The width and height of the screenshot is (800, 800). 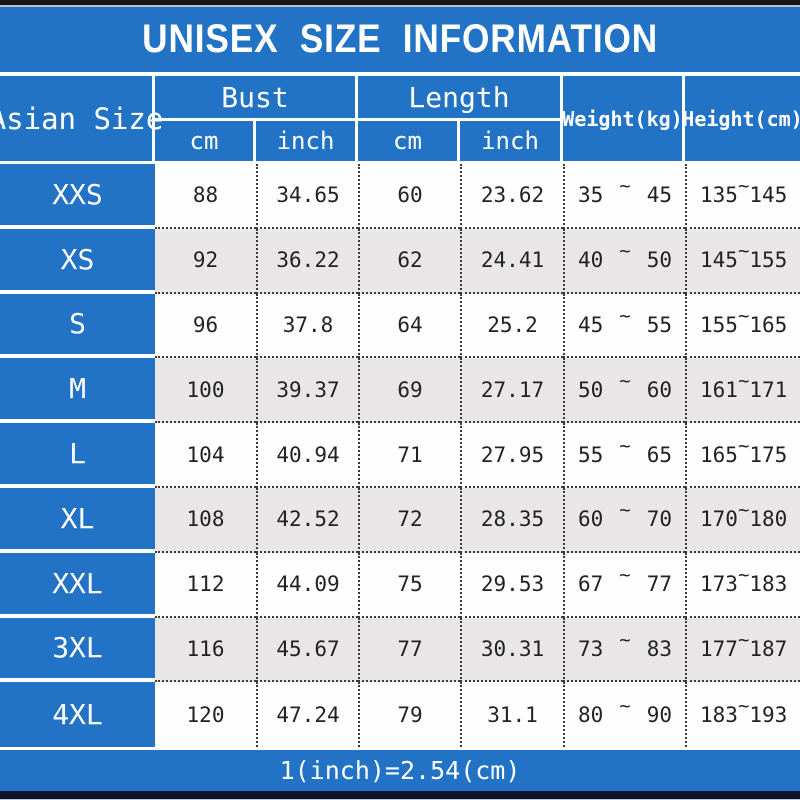 I want to click on weight-range-cell: 60 ~ 70, so click(x=624, y=520).